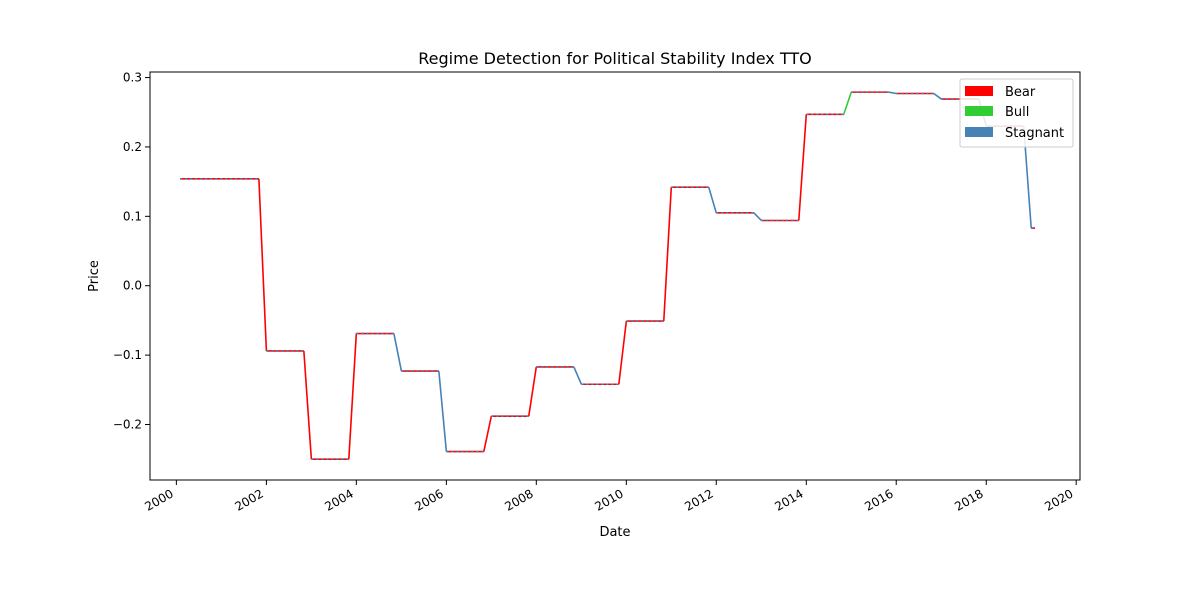 The width and height of the screenshot is (1200, 600). What do you see at coordinates (788, 499) in the screenshot?
I see `x-tick-label: 2014` at bounding box center [788, 499].